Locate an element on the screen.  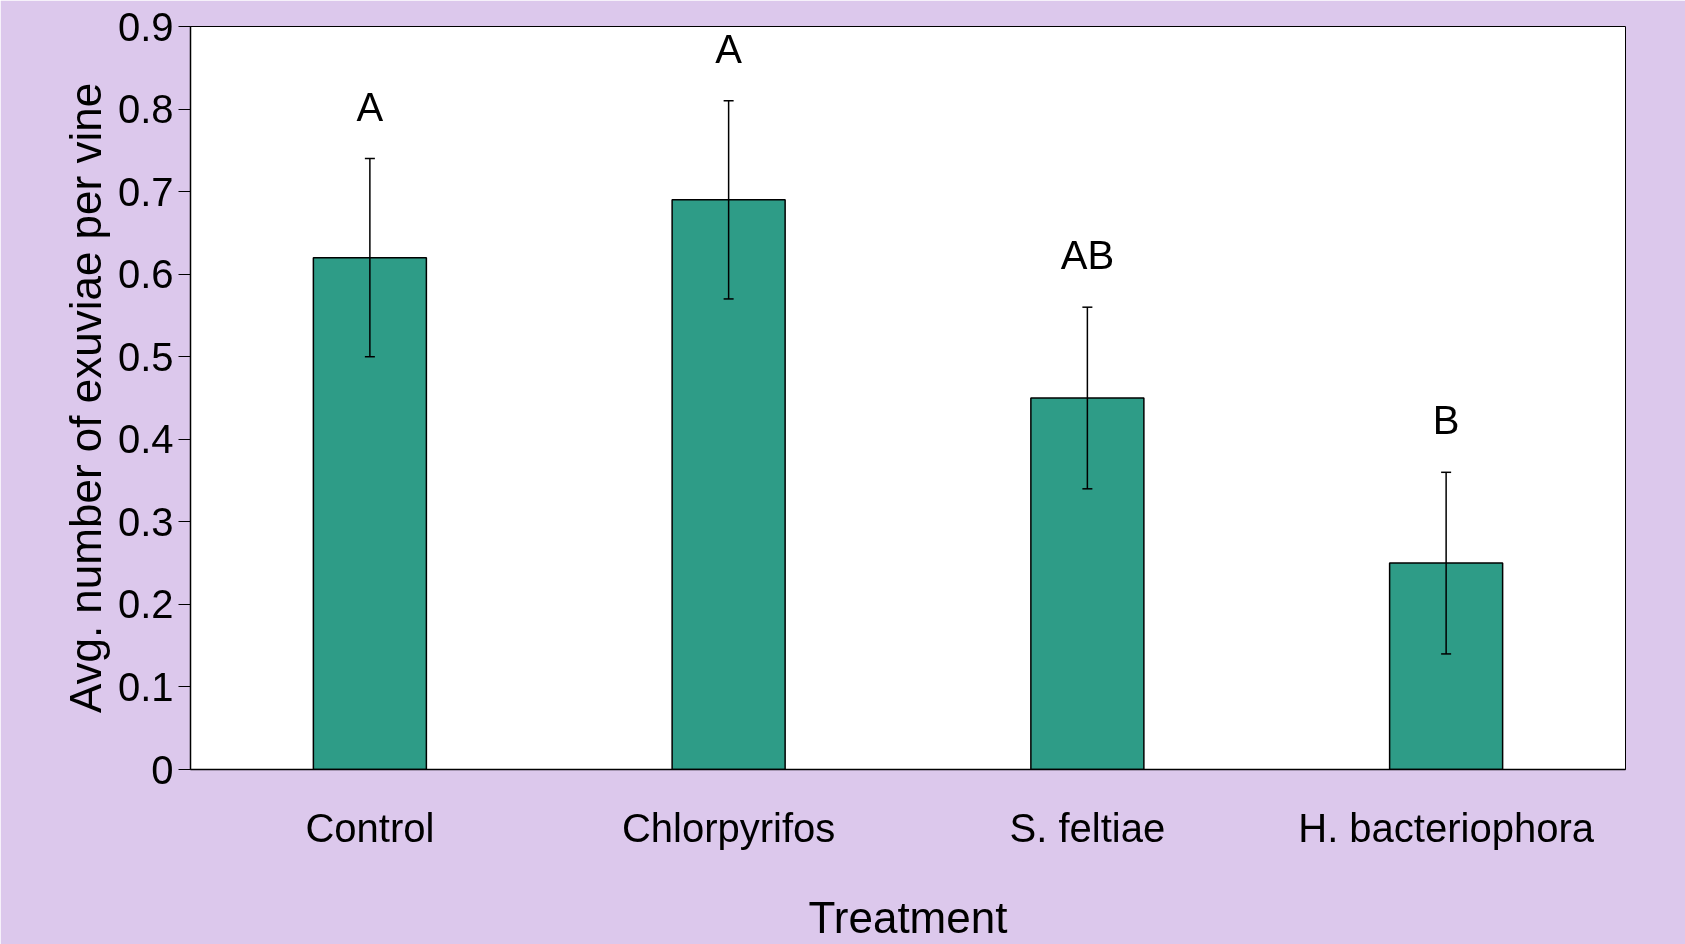
y-tick-label: 0.8 is located at coordinates (145, 109).